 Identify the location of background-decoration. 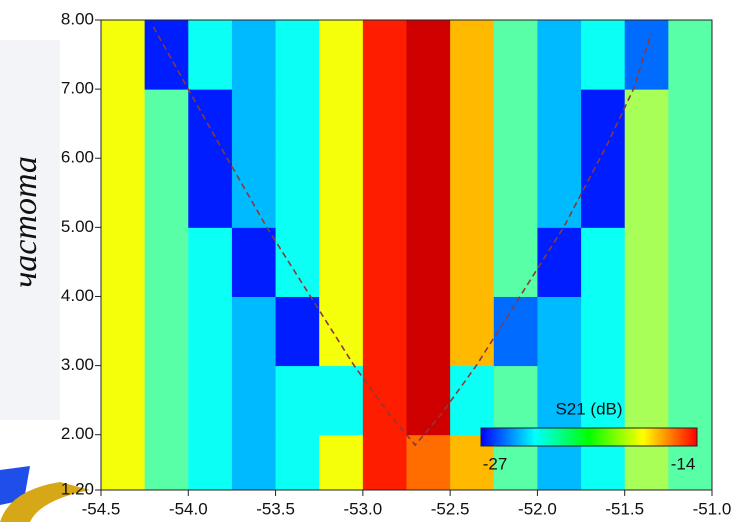
(30, 230).